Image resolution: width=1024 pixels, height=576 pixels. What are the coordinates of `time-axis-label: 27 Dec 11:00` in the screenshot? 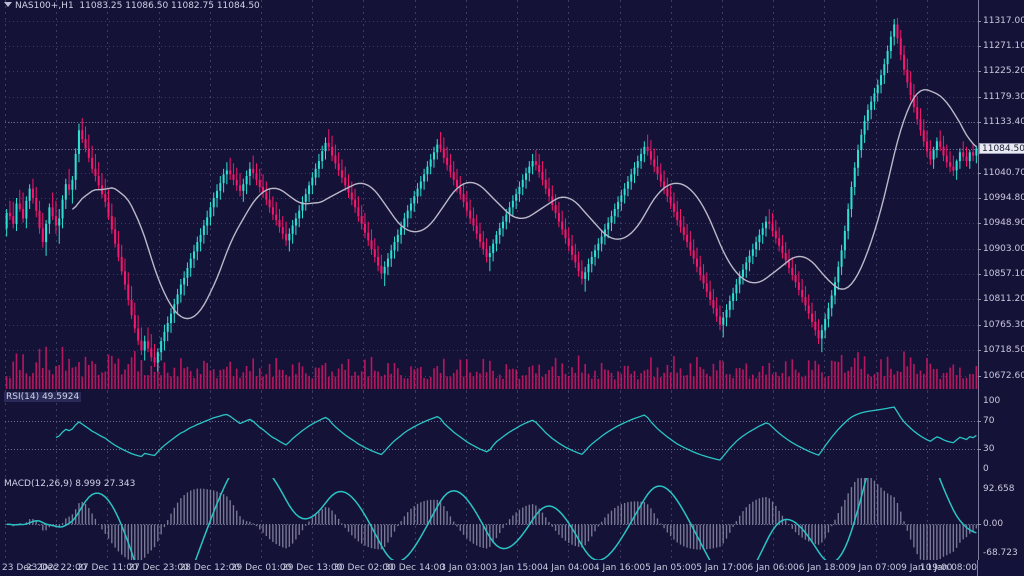 It's located at (107, 568).